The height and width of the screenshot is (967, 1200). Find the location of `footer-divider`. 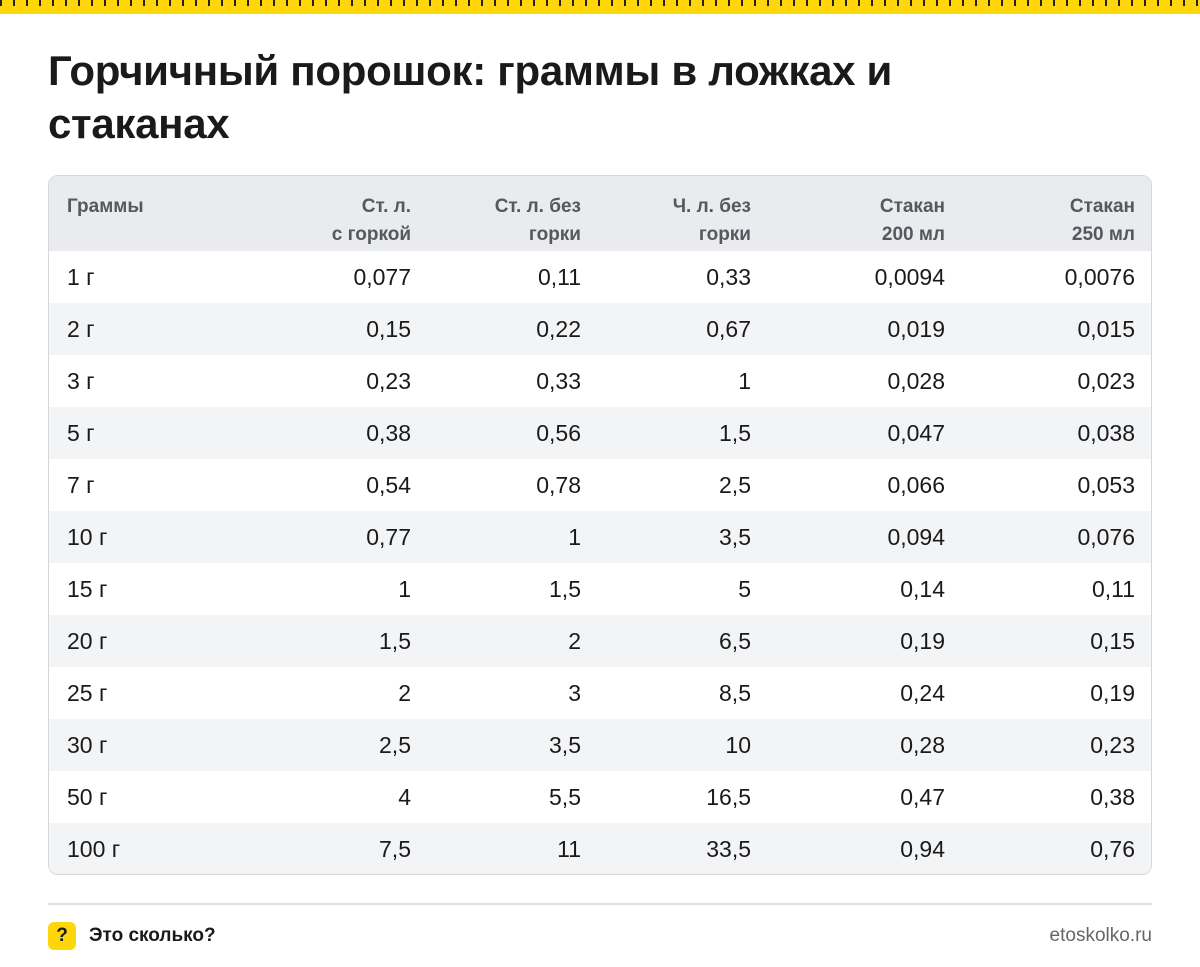

footer-divider is located at coordinates (600, 904).